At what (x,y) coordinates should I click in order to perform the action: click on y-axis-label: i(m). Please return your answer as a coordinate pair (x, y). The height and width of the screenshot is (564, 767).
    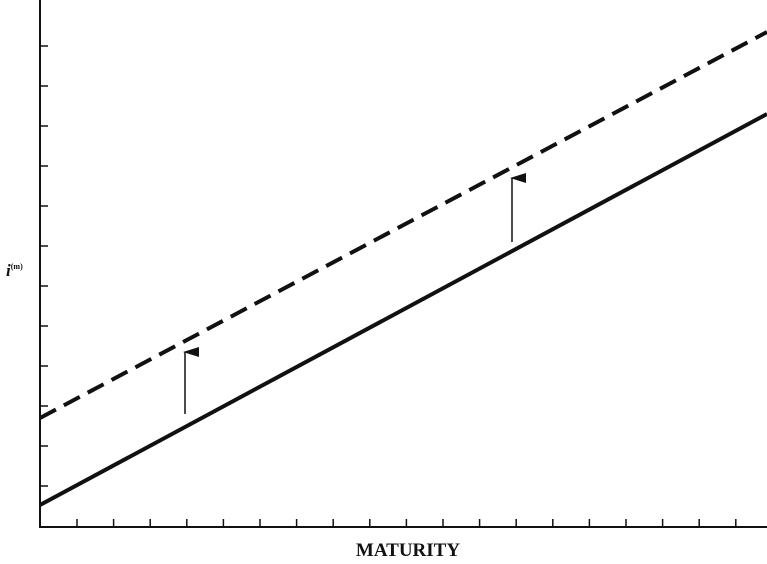
    Looking at the image, I should click on (14, 270).